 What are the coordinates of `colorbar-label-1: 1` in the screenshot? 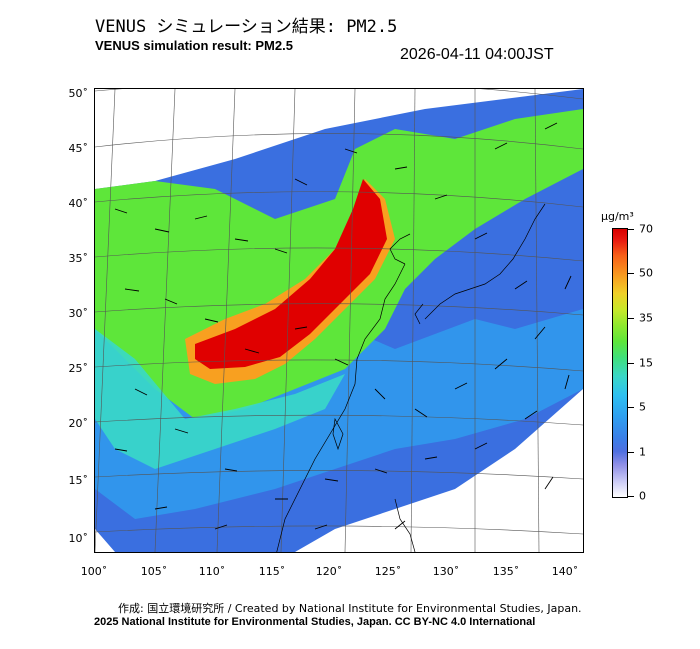 It's located at (642, 452).